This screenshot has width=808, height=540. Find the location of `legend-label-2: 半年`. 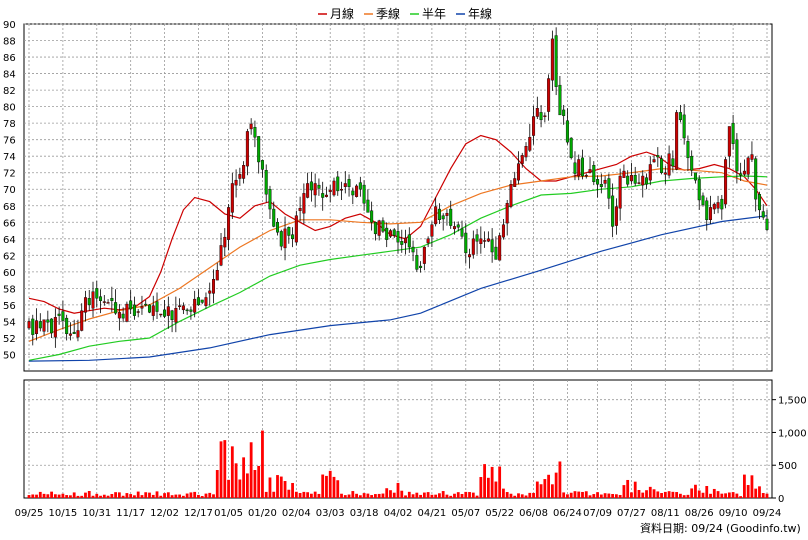

legend-label-2: 半年 is located at coordinates (434, 14).